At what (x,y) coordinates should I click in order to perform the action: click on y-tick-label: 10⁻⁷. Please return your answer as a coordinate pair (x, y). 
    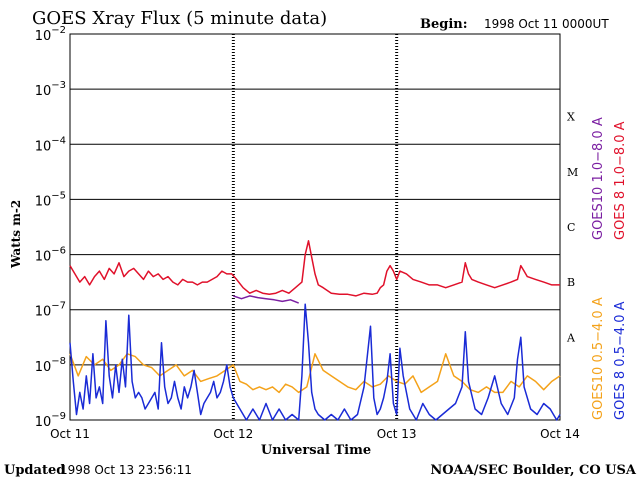
    Looking at the image, I should click on (50, 310).